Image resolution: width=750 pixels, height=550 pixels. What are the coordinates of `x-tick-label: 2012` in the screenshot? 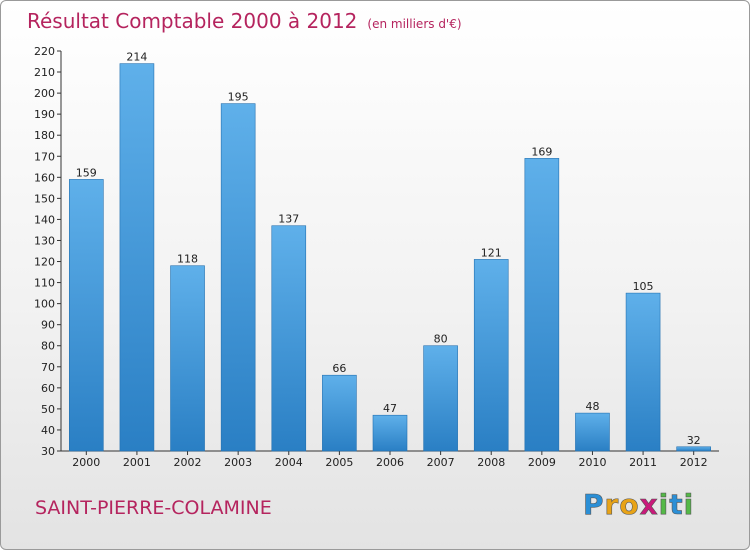 It's located at (694, 462).